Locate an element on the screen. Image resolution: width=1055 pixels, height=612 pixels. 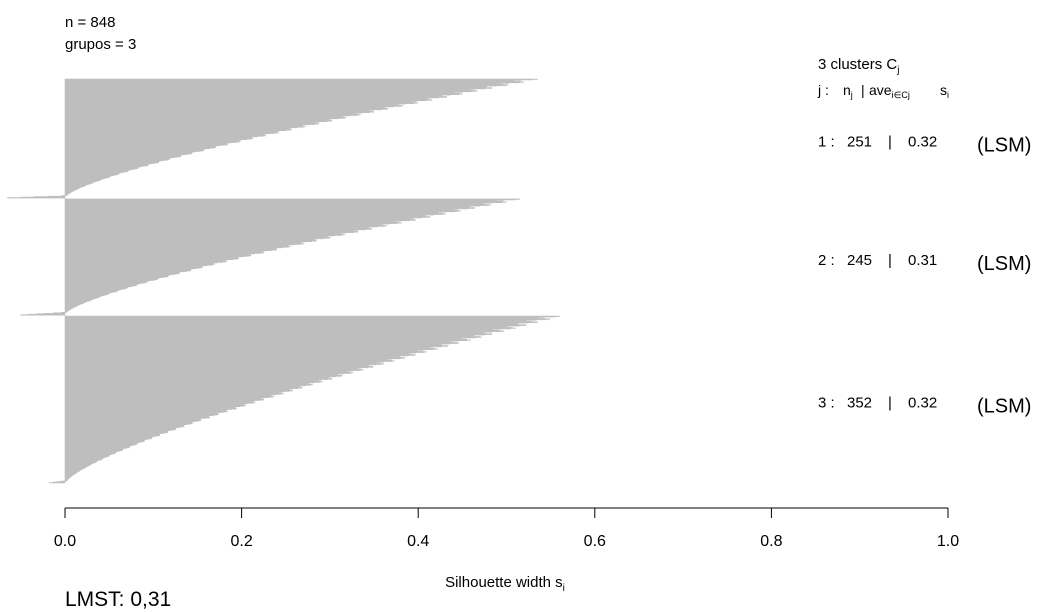
cluster-2-size: 245 is located at coordinates (859, 260).